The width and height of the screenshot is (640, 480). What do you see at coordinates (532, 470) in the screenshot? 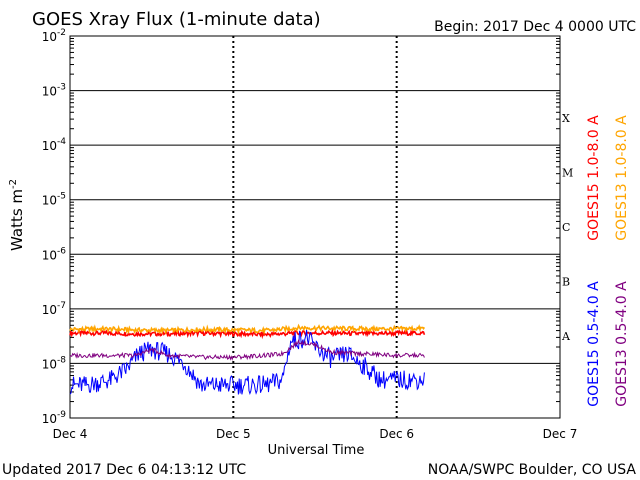
I see `footer-credit: NOAA/SWPC Boulder, CO USA` at bounding box center [532, 470].